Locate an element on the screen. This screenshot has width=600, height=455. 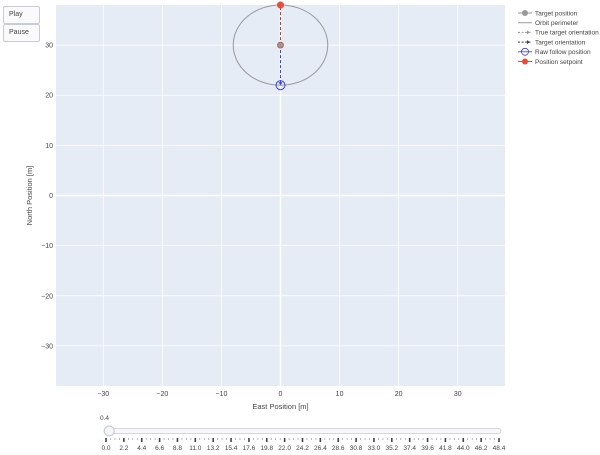
y-axis-title: North Position [m] is located at coordinates (29, 196).